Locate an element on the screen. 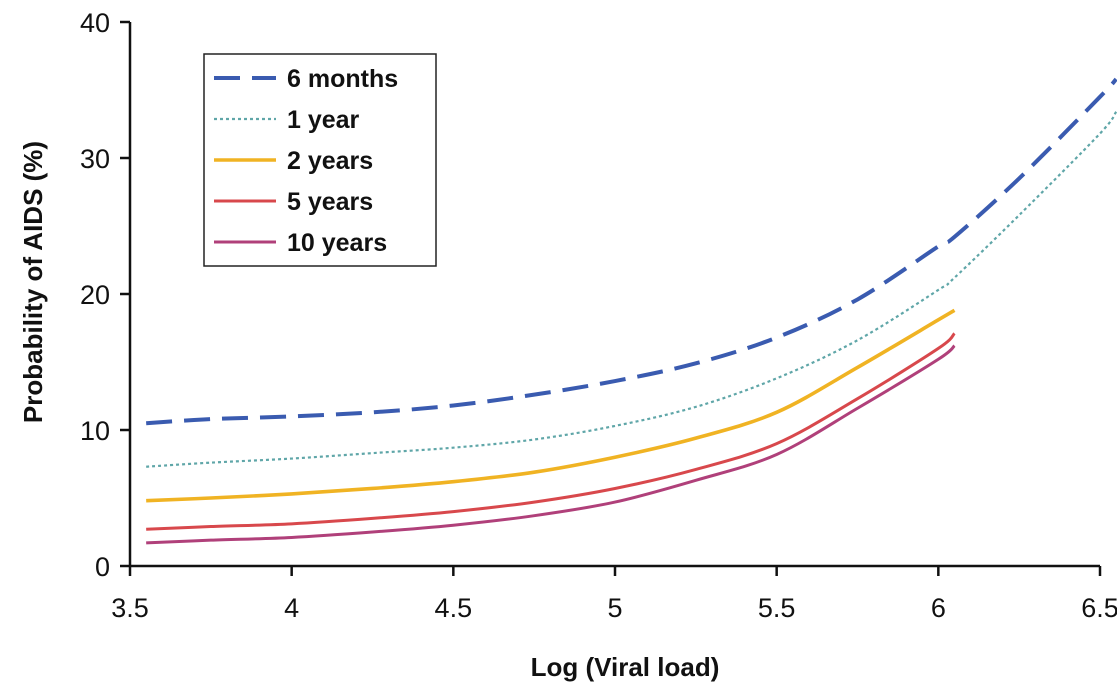 This screenshot has width=1117, height=691. y-tick-label: 10 is located at coordinates (95, 431).